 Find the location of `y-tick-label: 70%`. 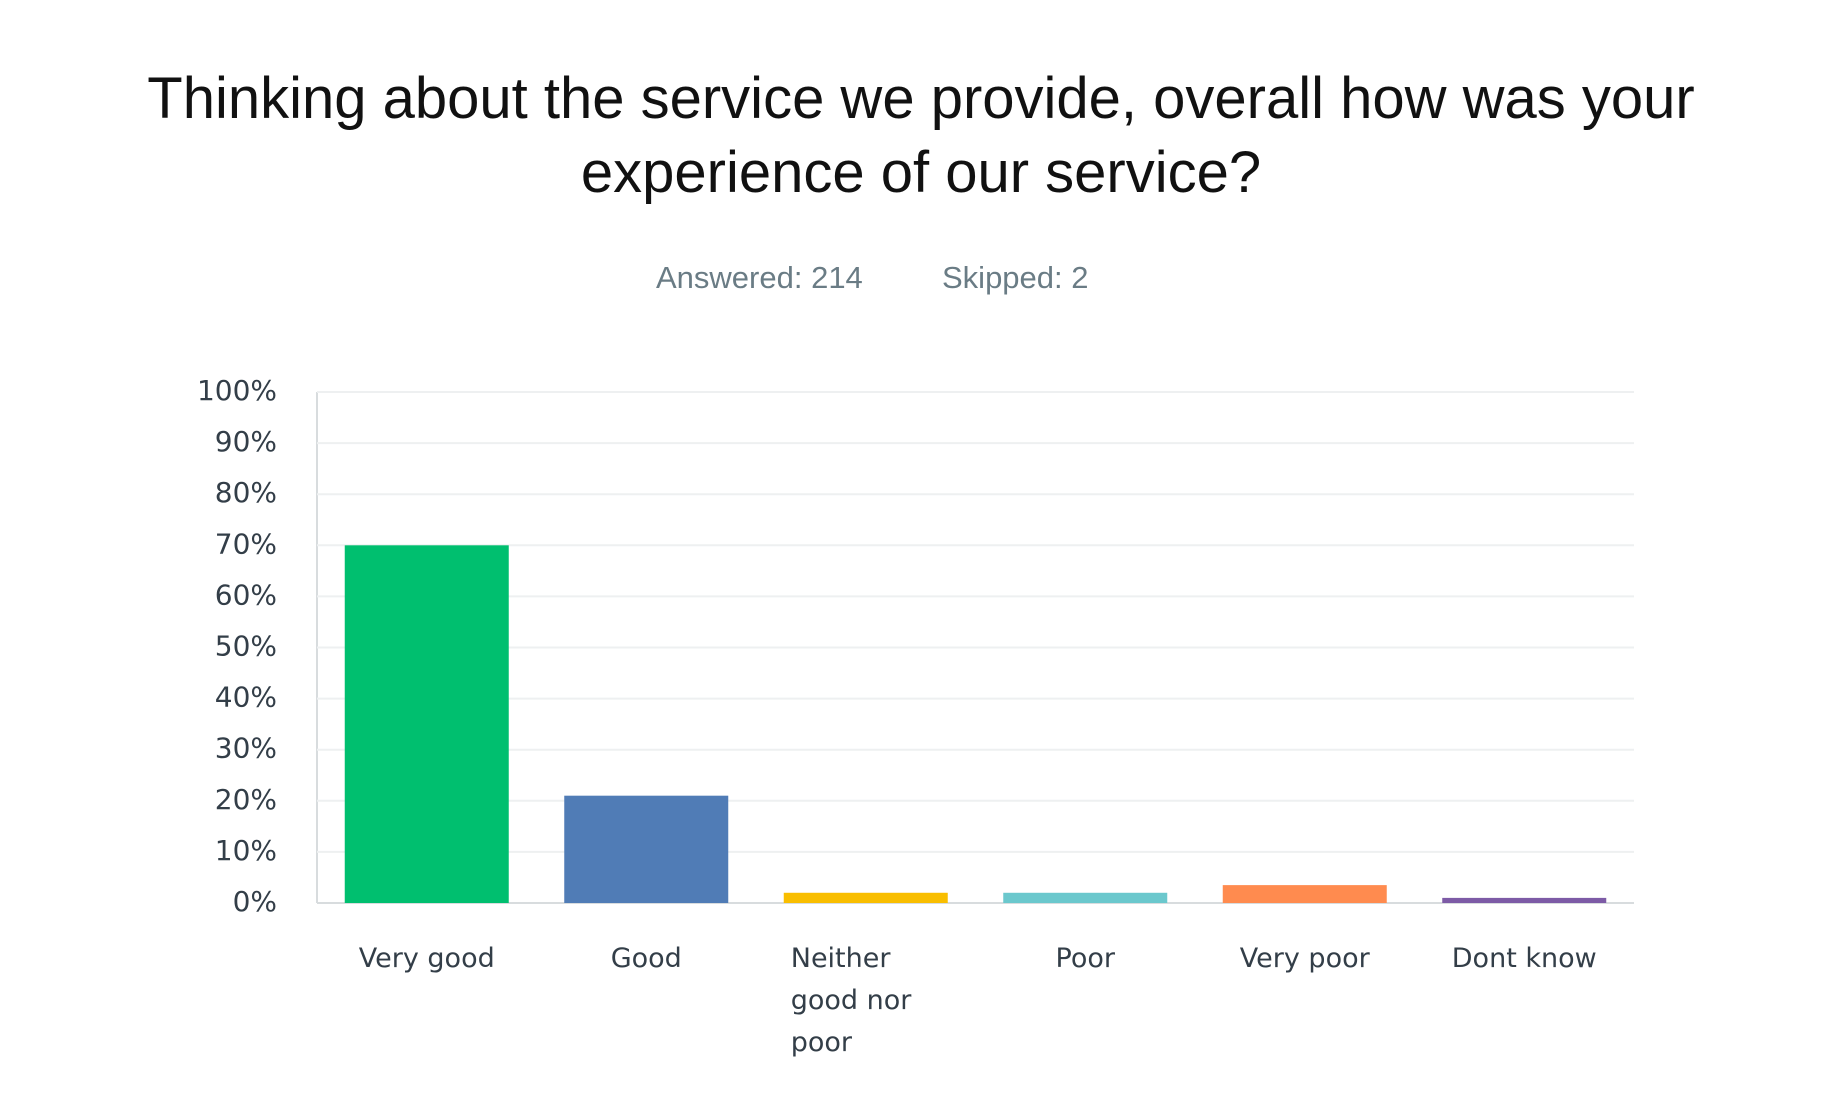

y-tick-label: 70% is located at coordinates (246, 543).